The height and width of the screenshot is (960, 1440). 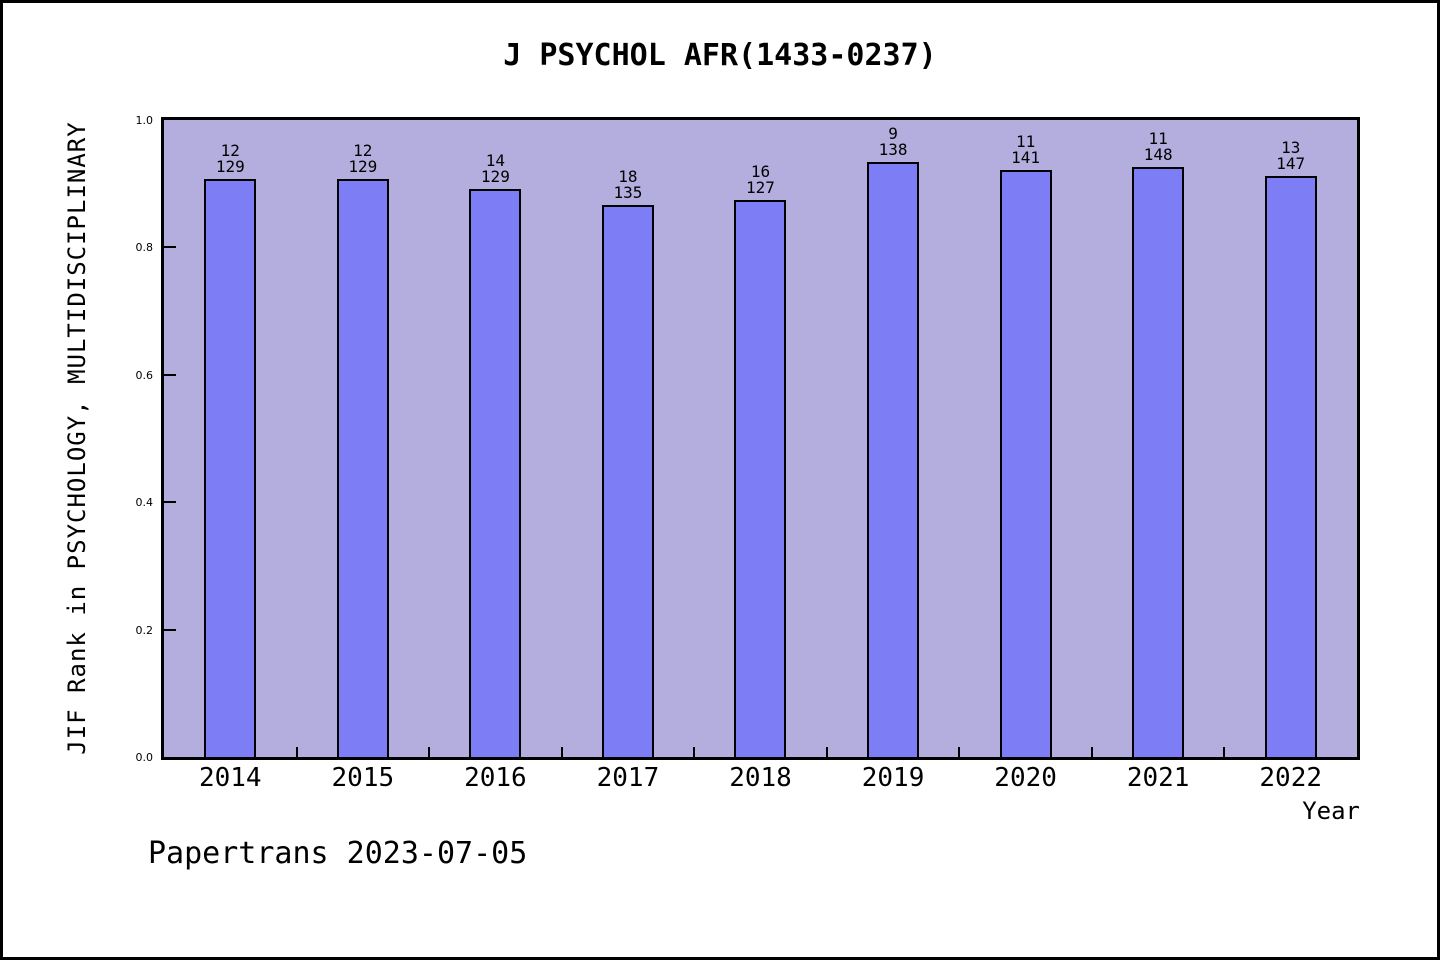 What do you see at coordinates (362, 468) in the screenshot?
I see `bar-2015` at bounding box center [362, 468].